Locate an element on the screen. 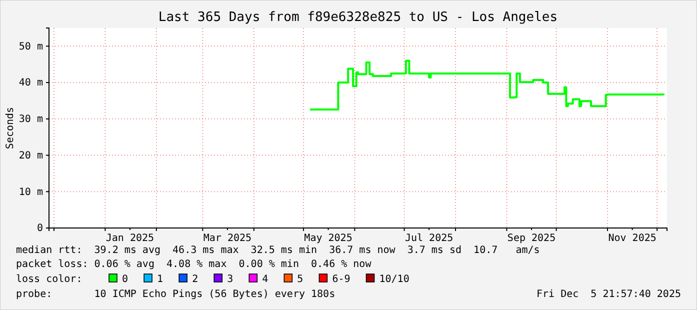 The image size is (697, 310). text: packet loss: 0.06 % avg 4.08 % max 0.00 % min 0.46 % now is located at coordinates (194, 264).